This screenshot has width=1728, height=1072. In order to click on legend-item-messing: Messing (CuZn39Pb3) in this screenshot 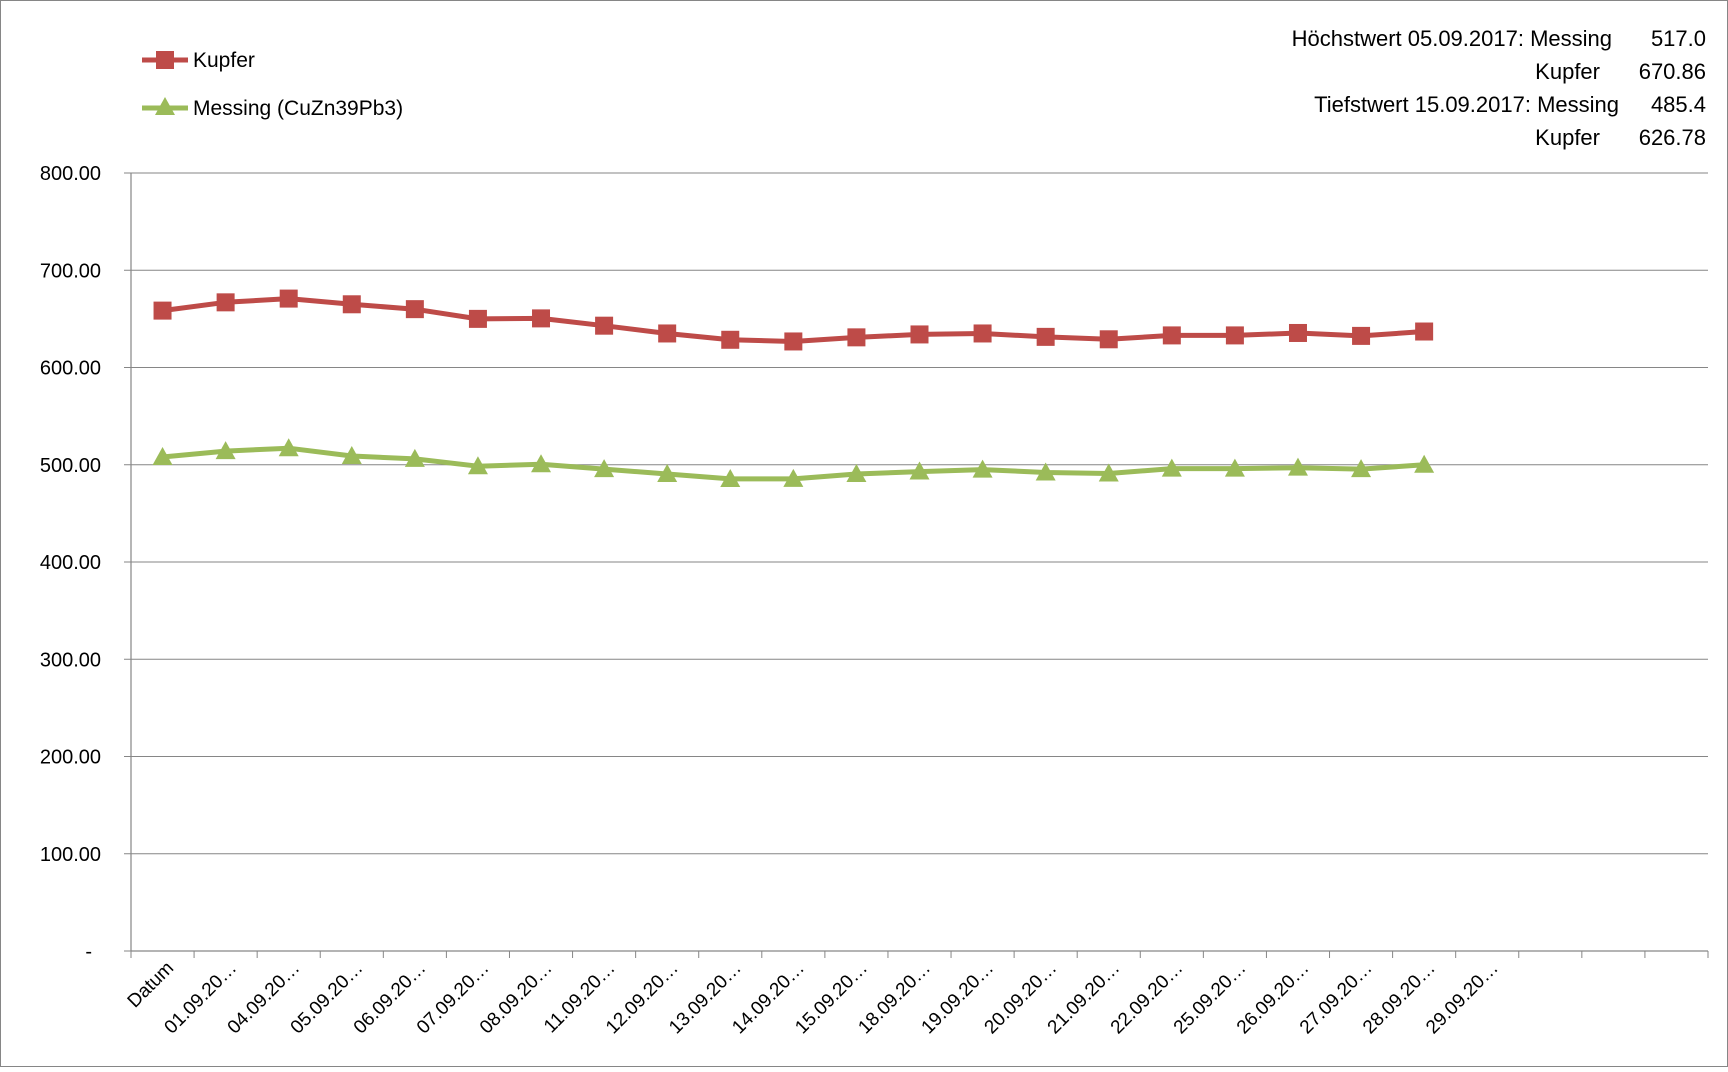, I will do `click(272, 108)`.